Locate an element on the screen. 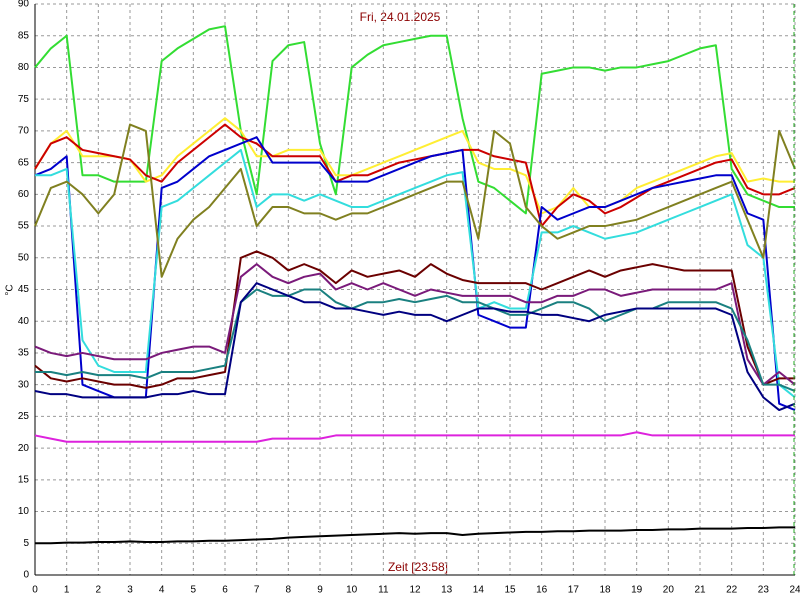  y-tick-label: 5 is located at coordinates (26, 543).